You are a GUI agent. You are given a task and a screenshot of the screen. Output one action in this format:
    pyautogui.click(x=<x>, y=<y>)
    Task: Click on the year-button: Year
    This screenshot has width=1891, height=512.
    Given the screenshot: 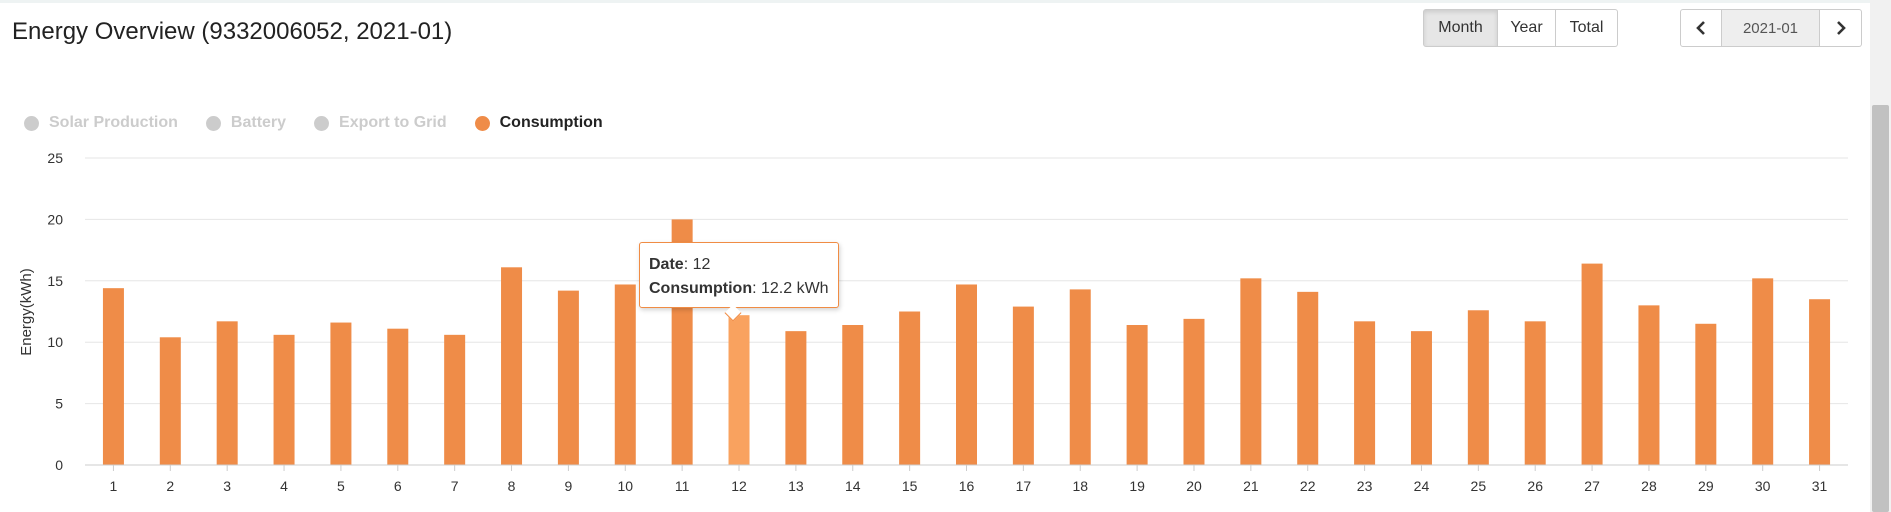 What is the action you would take?
    pyautogui.click(x=1527, y=28)
    